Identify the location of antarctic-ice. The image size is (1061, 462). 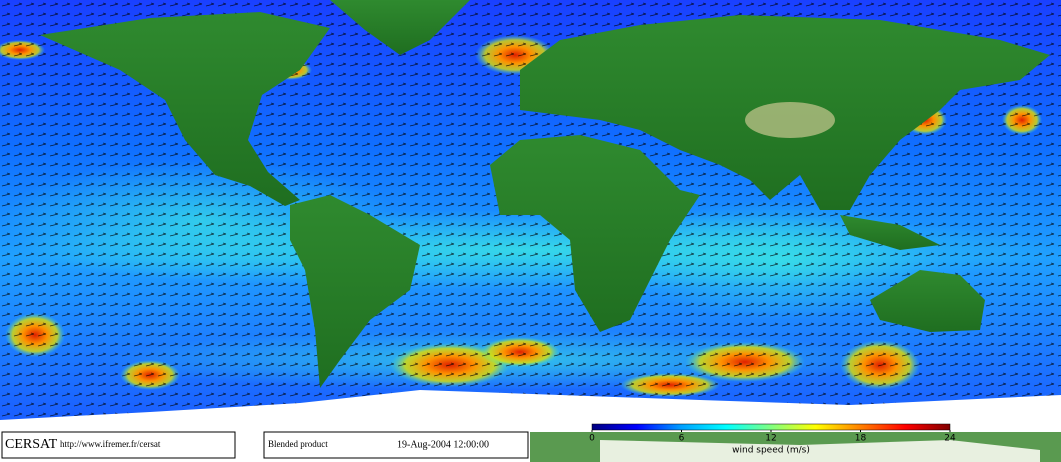
(820, 451).